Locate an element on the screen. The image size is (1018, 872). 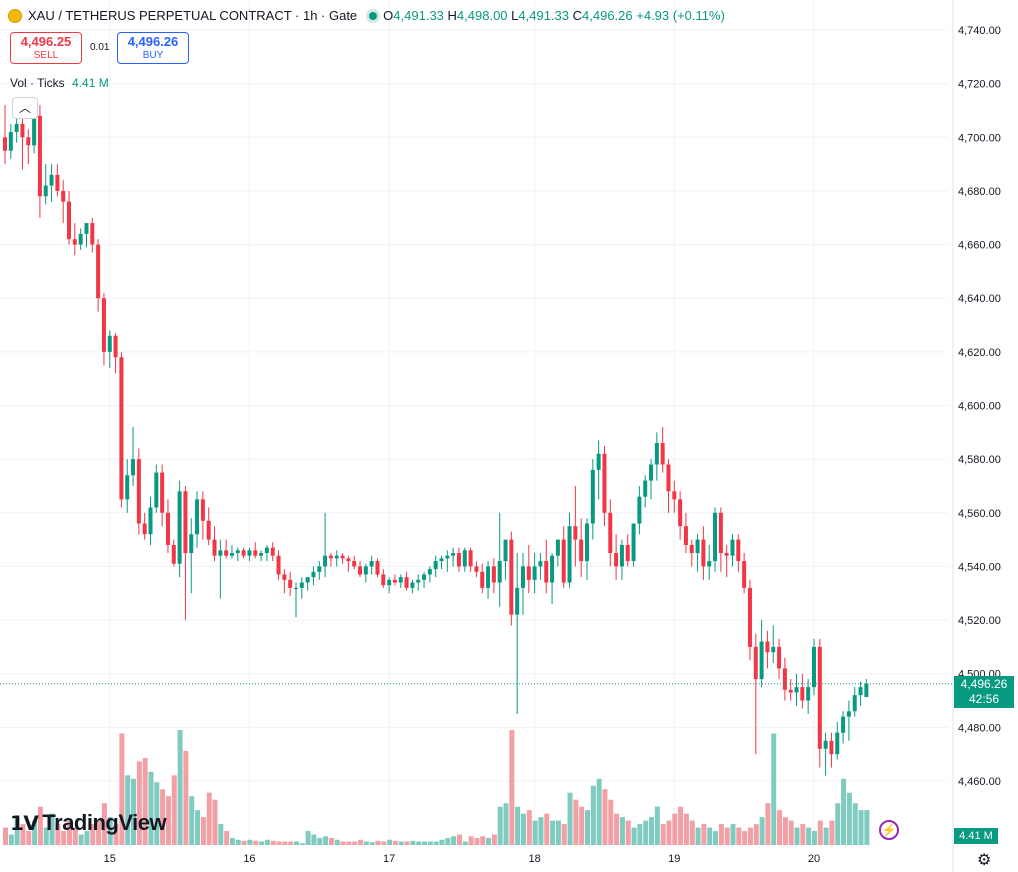
market-open-icon is located at coordinates (373, 15).